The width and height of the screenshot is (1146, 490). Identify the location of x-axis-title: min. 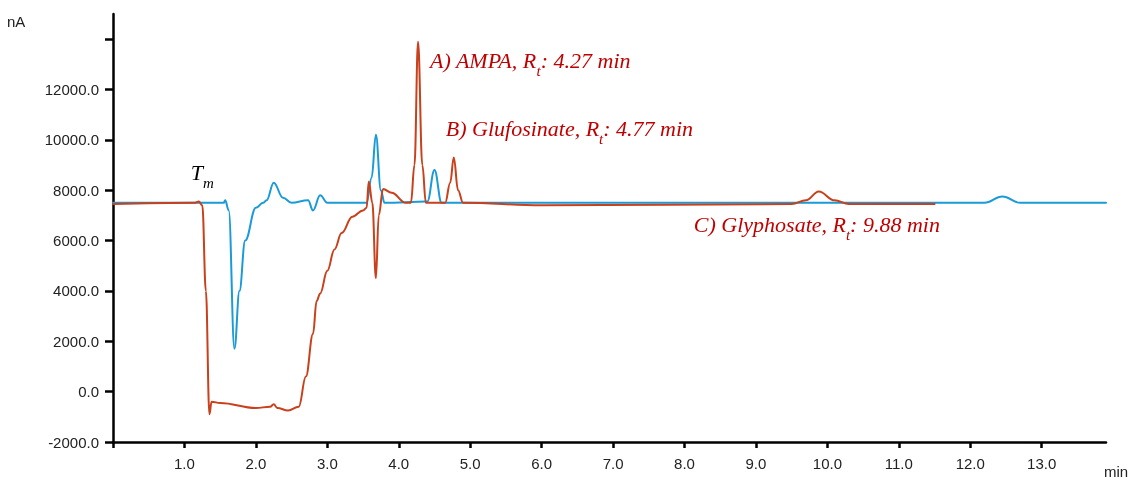
(1116, 471).